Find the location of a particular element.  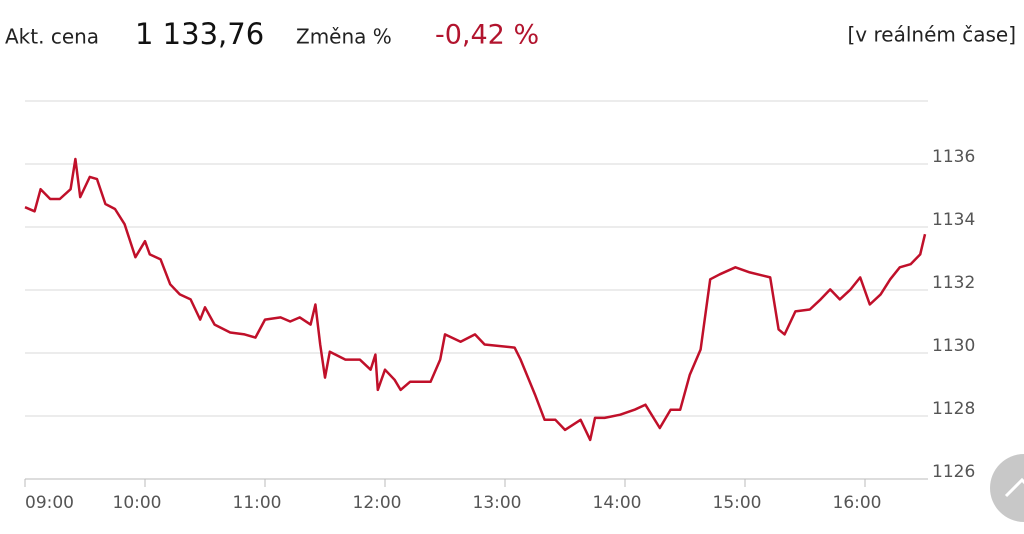

x-tick-label: 09:00 is located at coordinates (49, 503).